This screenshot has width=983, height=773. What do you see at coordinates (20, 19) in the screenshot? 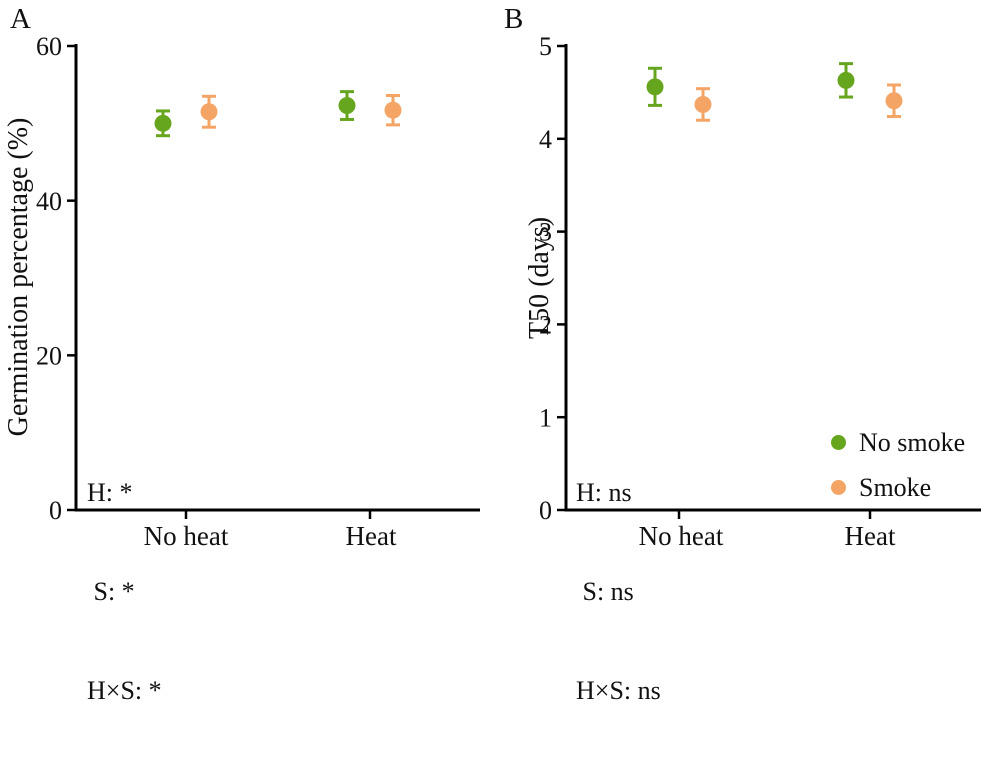
I see `panel-a-label: A` at bounding box center [20, 19].